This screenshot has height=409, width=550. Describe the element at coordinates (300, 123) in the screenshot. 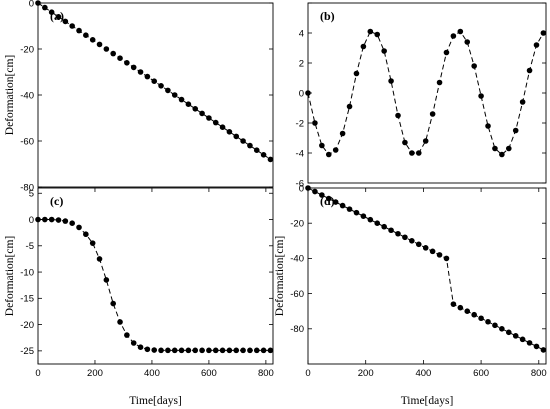

I see `panel-b-ytick-label: -2` at that location.